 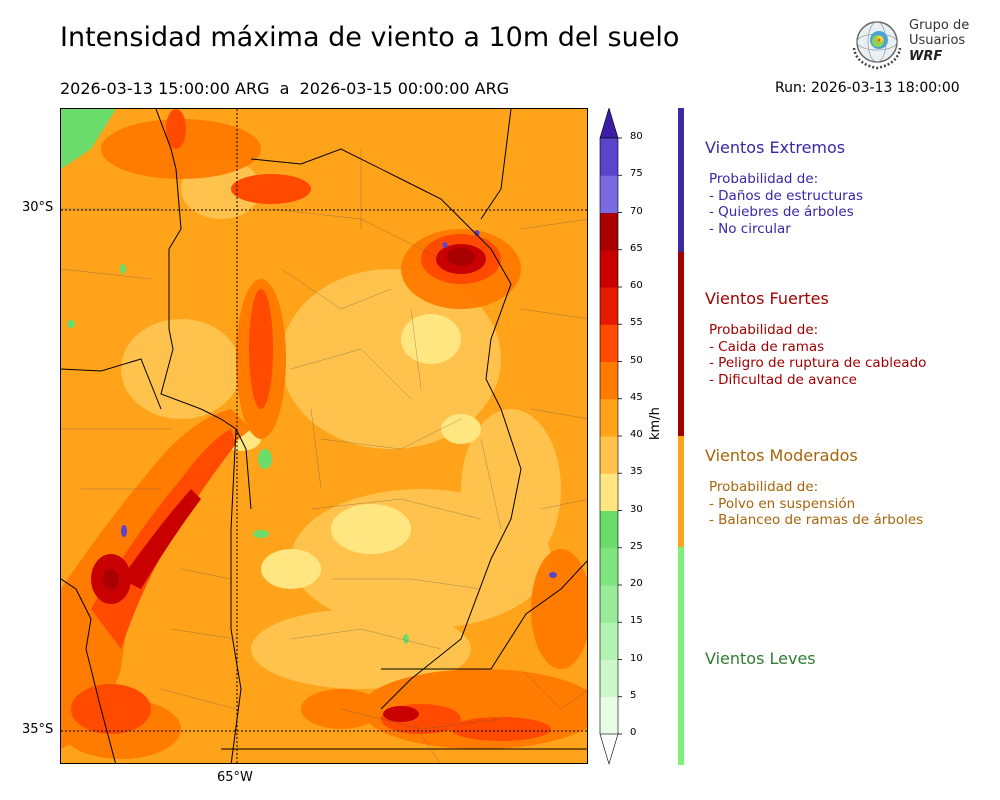 I want to click on logo-wrf-text: WRF, so click(x=926, y=56).